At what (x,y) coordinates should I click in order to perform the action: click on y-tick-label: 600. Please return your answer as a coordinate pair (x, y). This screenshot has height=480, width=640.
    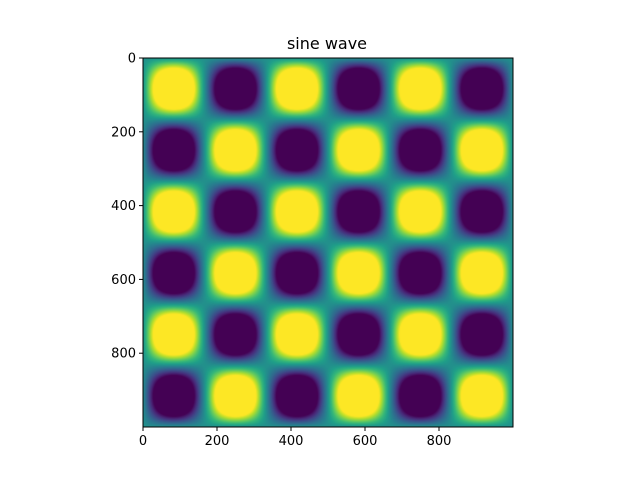
    Looking at the image, I should click on (123, 280).